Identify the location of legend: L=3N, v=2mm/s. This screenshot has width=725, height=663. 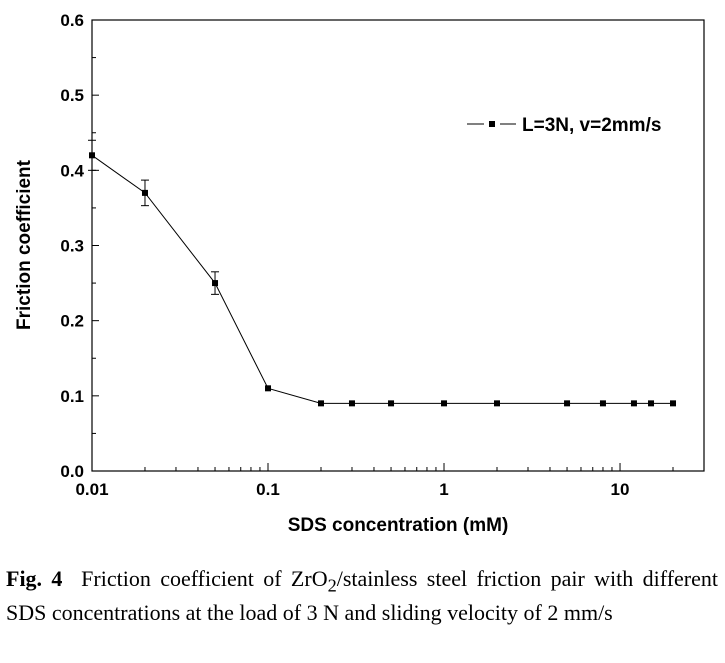
(564, 125).